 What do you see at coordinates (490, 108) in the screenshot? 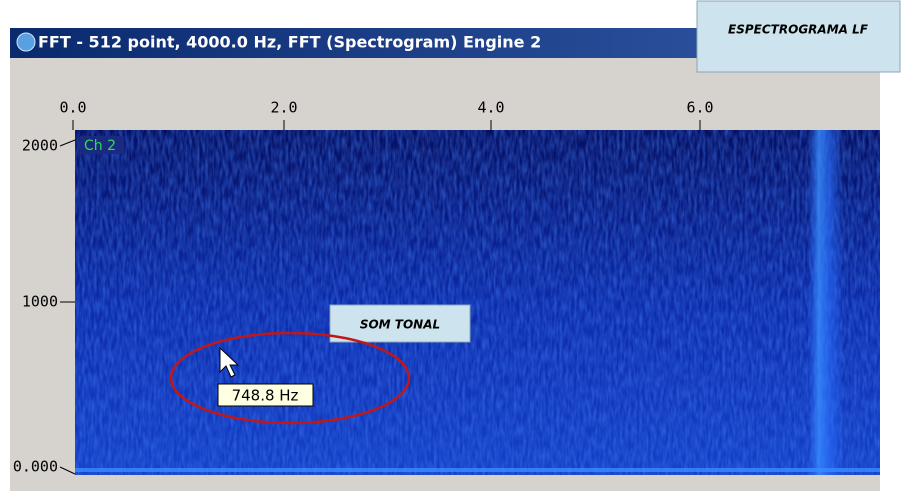
I see `x-tick-label: 4.0` at bounding box center [490, 108].